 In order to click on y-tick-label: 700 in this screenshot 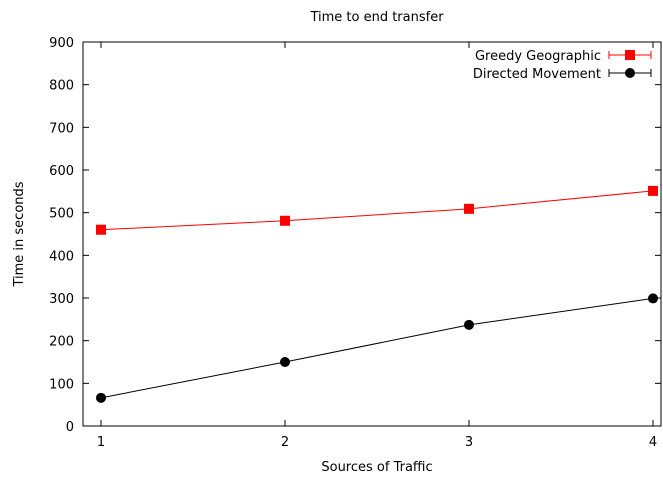, I will do `click(61, 128)`.